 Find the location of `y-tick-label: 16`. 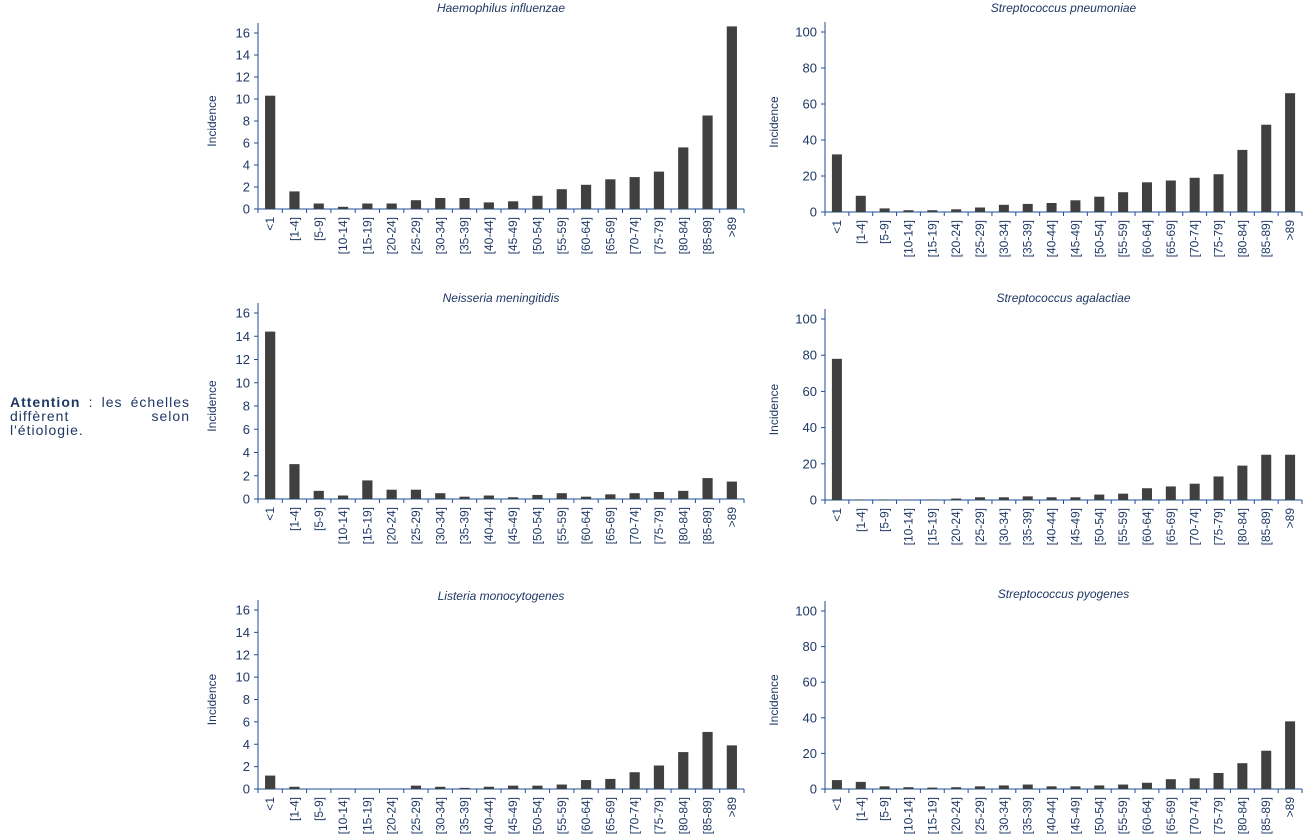

y-tick-label: 16 is located at coordinates (243, 313).